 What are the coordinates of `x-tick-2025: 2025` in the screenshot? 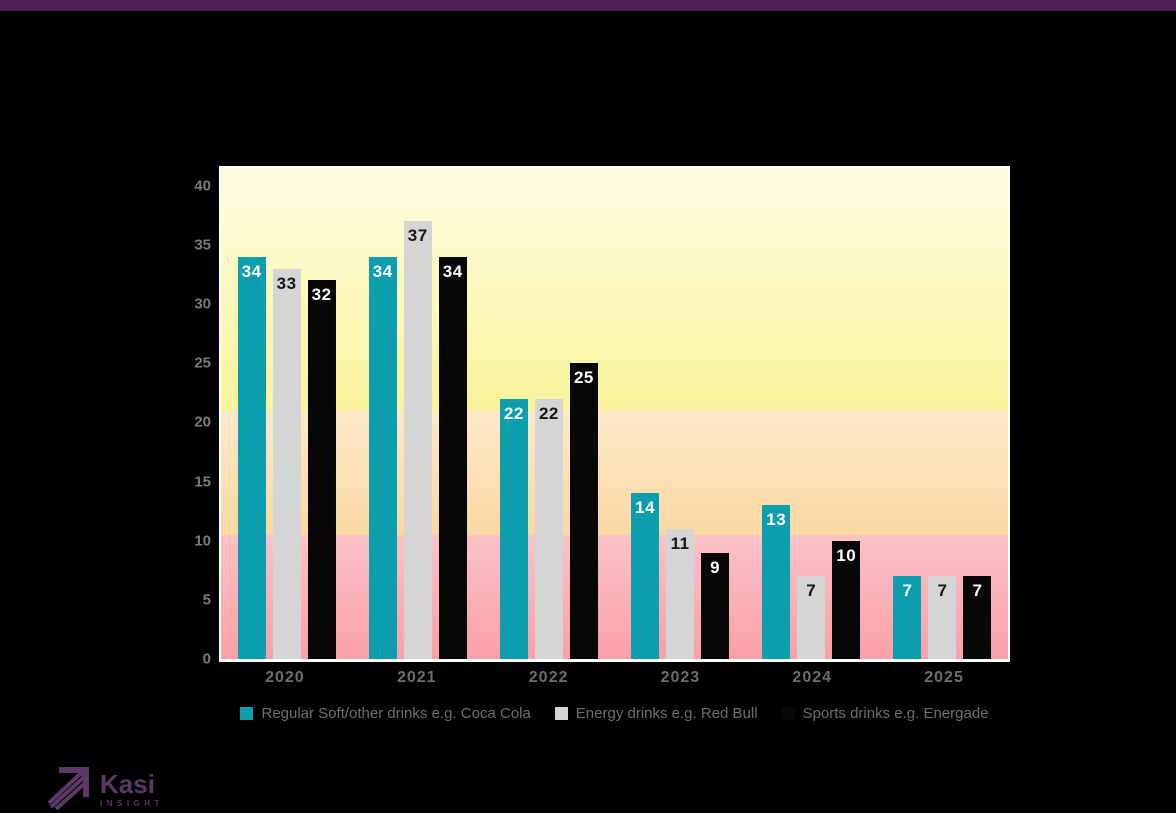 It's located at (944, 677).